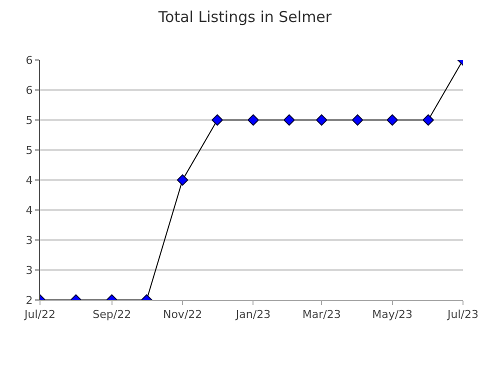 The height and width of the screenshot is (380, 490). What do you see at coordinates (182, 315) in the screenshot?
I see `x-tick-label: Nov/22` at bounding box center [182, 315].